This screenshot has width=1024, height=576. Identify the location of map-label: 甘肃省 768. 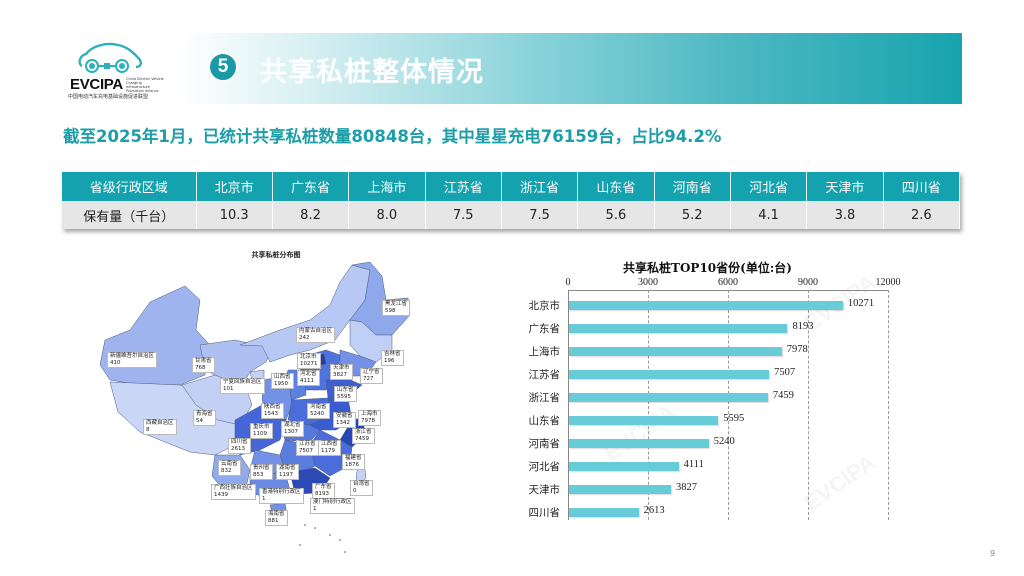
(203, 365).